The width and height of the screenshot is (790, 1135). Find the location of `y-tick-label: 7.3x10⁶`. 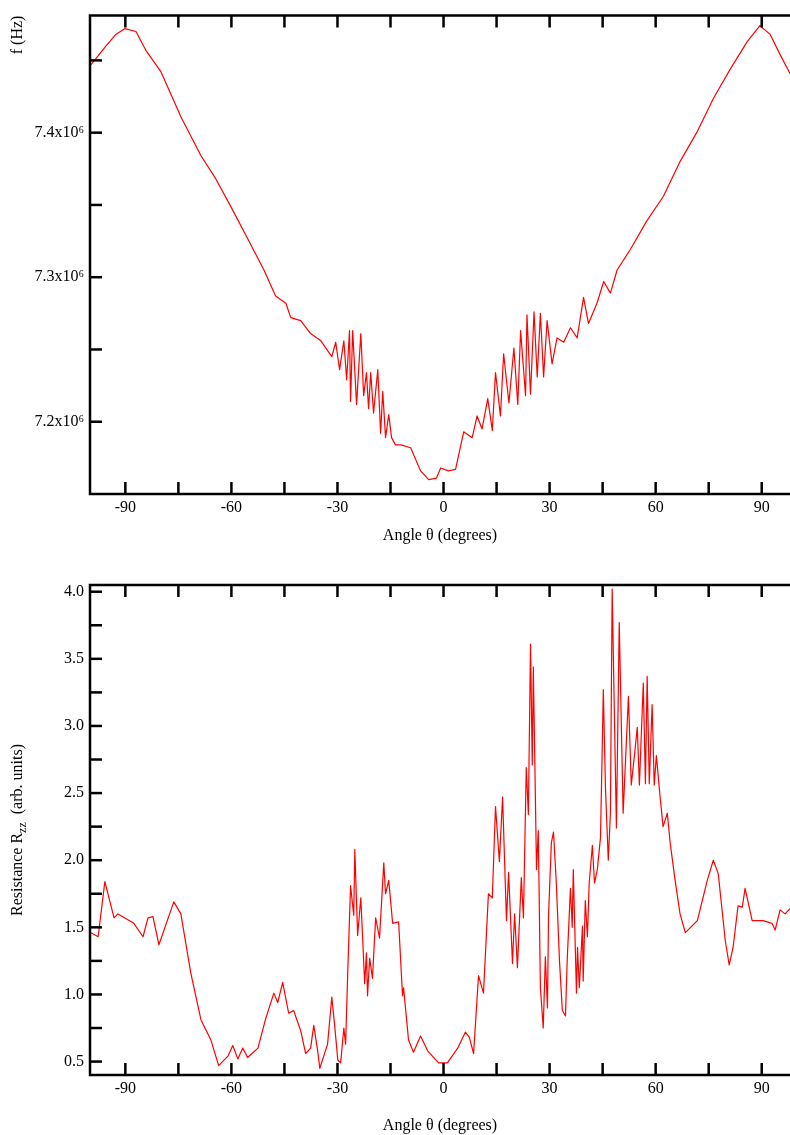

y-tick-label: 7.3x10⁶ is located at coordinates (59, 276).